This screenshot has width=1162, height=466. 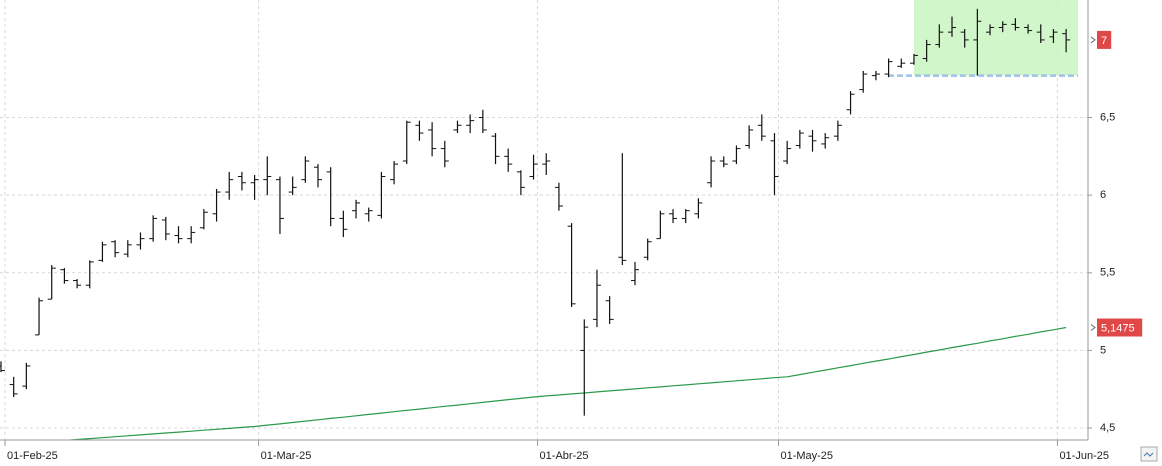 What do you see at coordinates (1107, 428) in the screenshot?
I see `y-tick-label: 4,5` at bounding box center [1107, 428].